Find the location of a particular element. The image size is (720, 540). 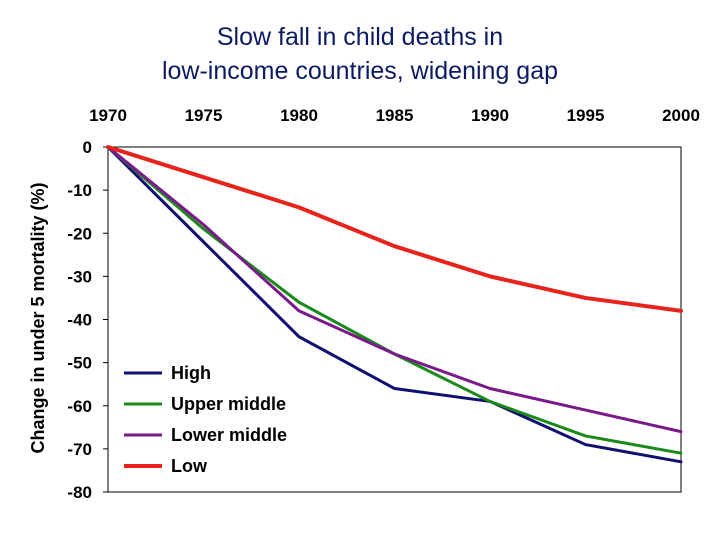

x-tick-label: 1975 is located at coordinates (204, 115).